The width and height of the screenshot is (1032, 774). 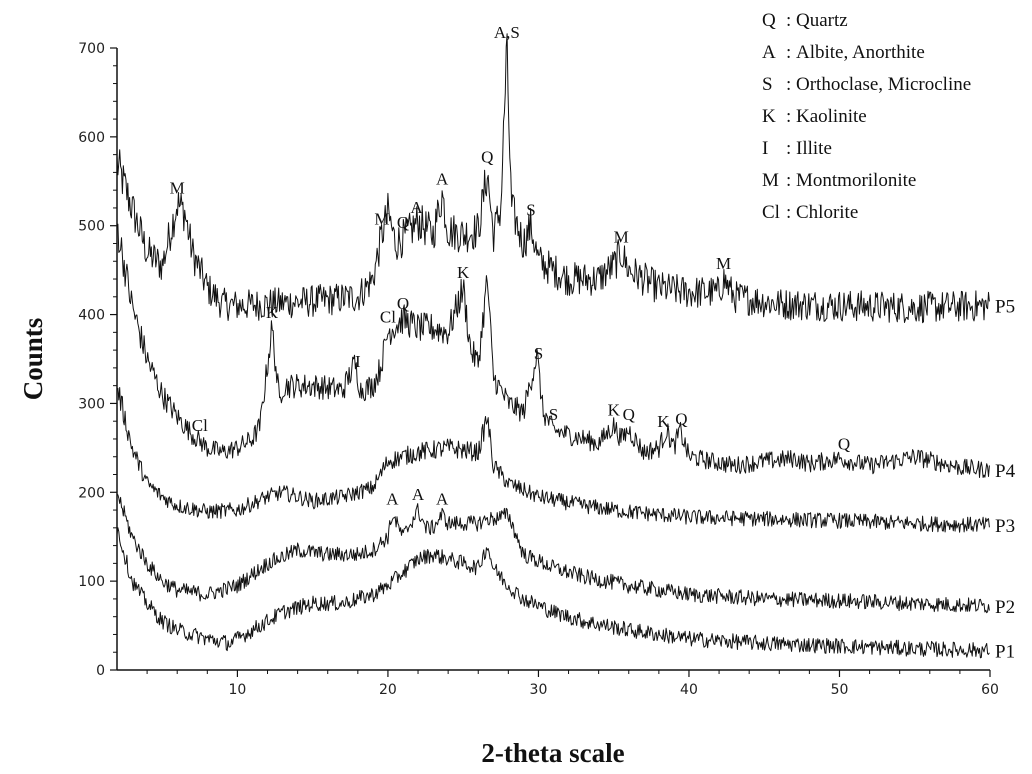 I want to click on x-axis-title: 2-theta scale, so click(x=552, y=753).